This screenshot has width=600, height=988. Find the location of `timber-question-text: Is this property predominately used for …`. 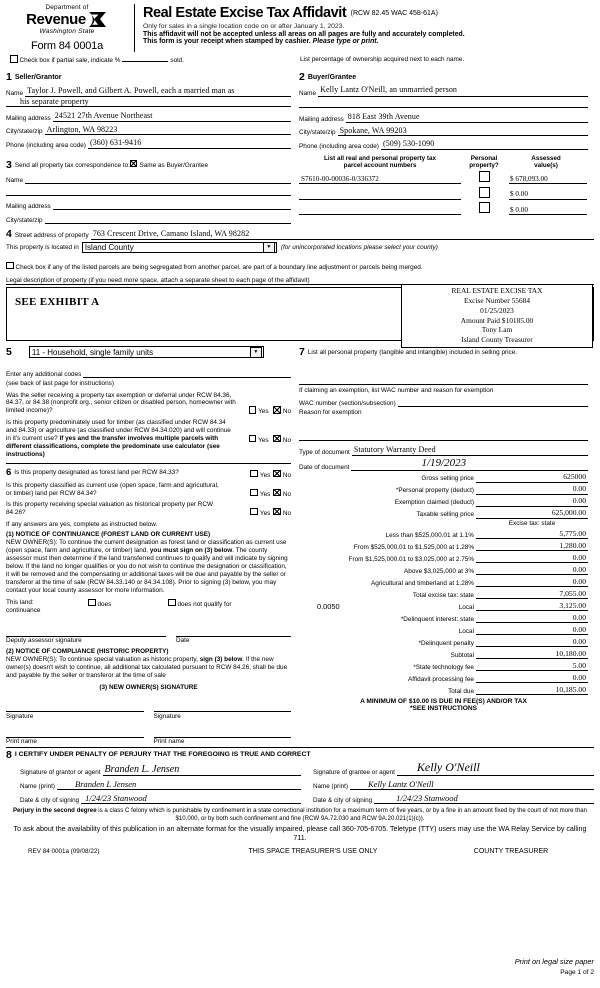

timber-question-text: Is this property predominately used for … is located at coordinates (118, 431).